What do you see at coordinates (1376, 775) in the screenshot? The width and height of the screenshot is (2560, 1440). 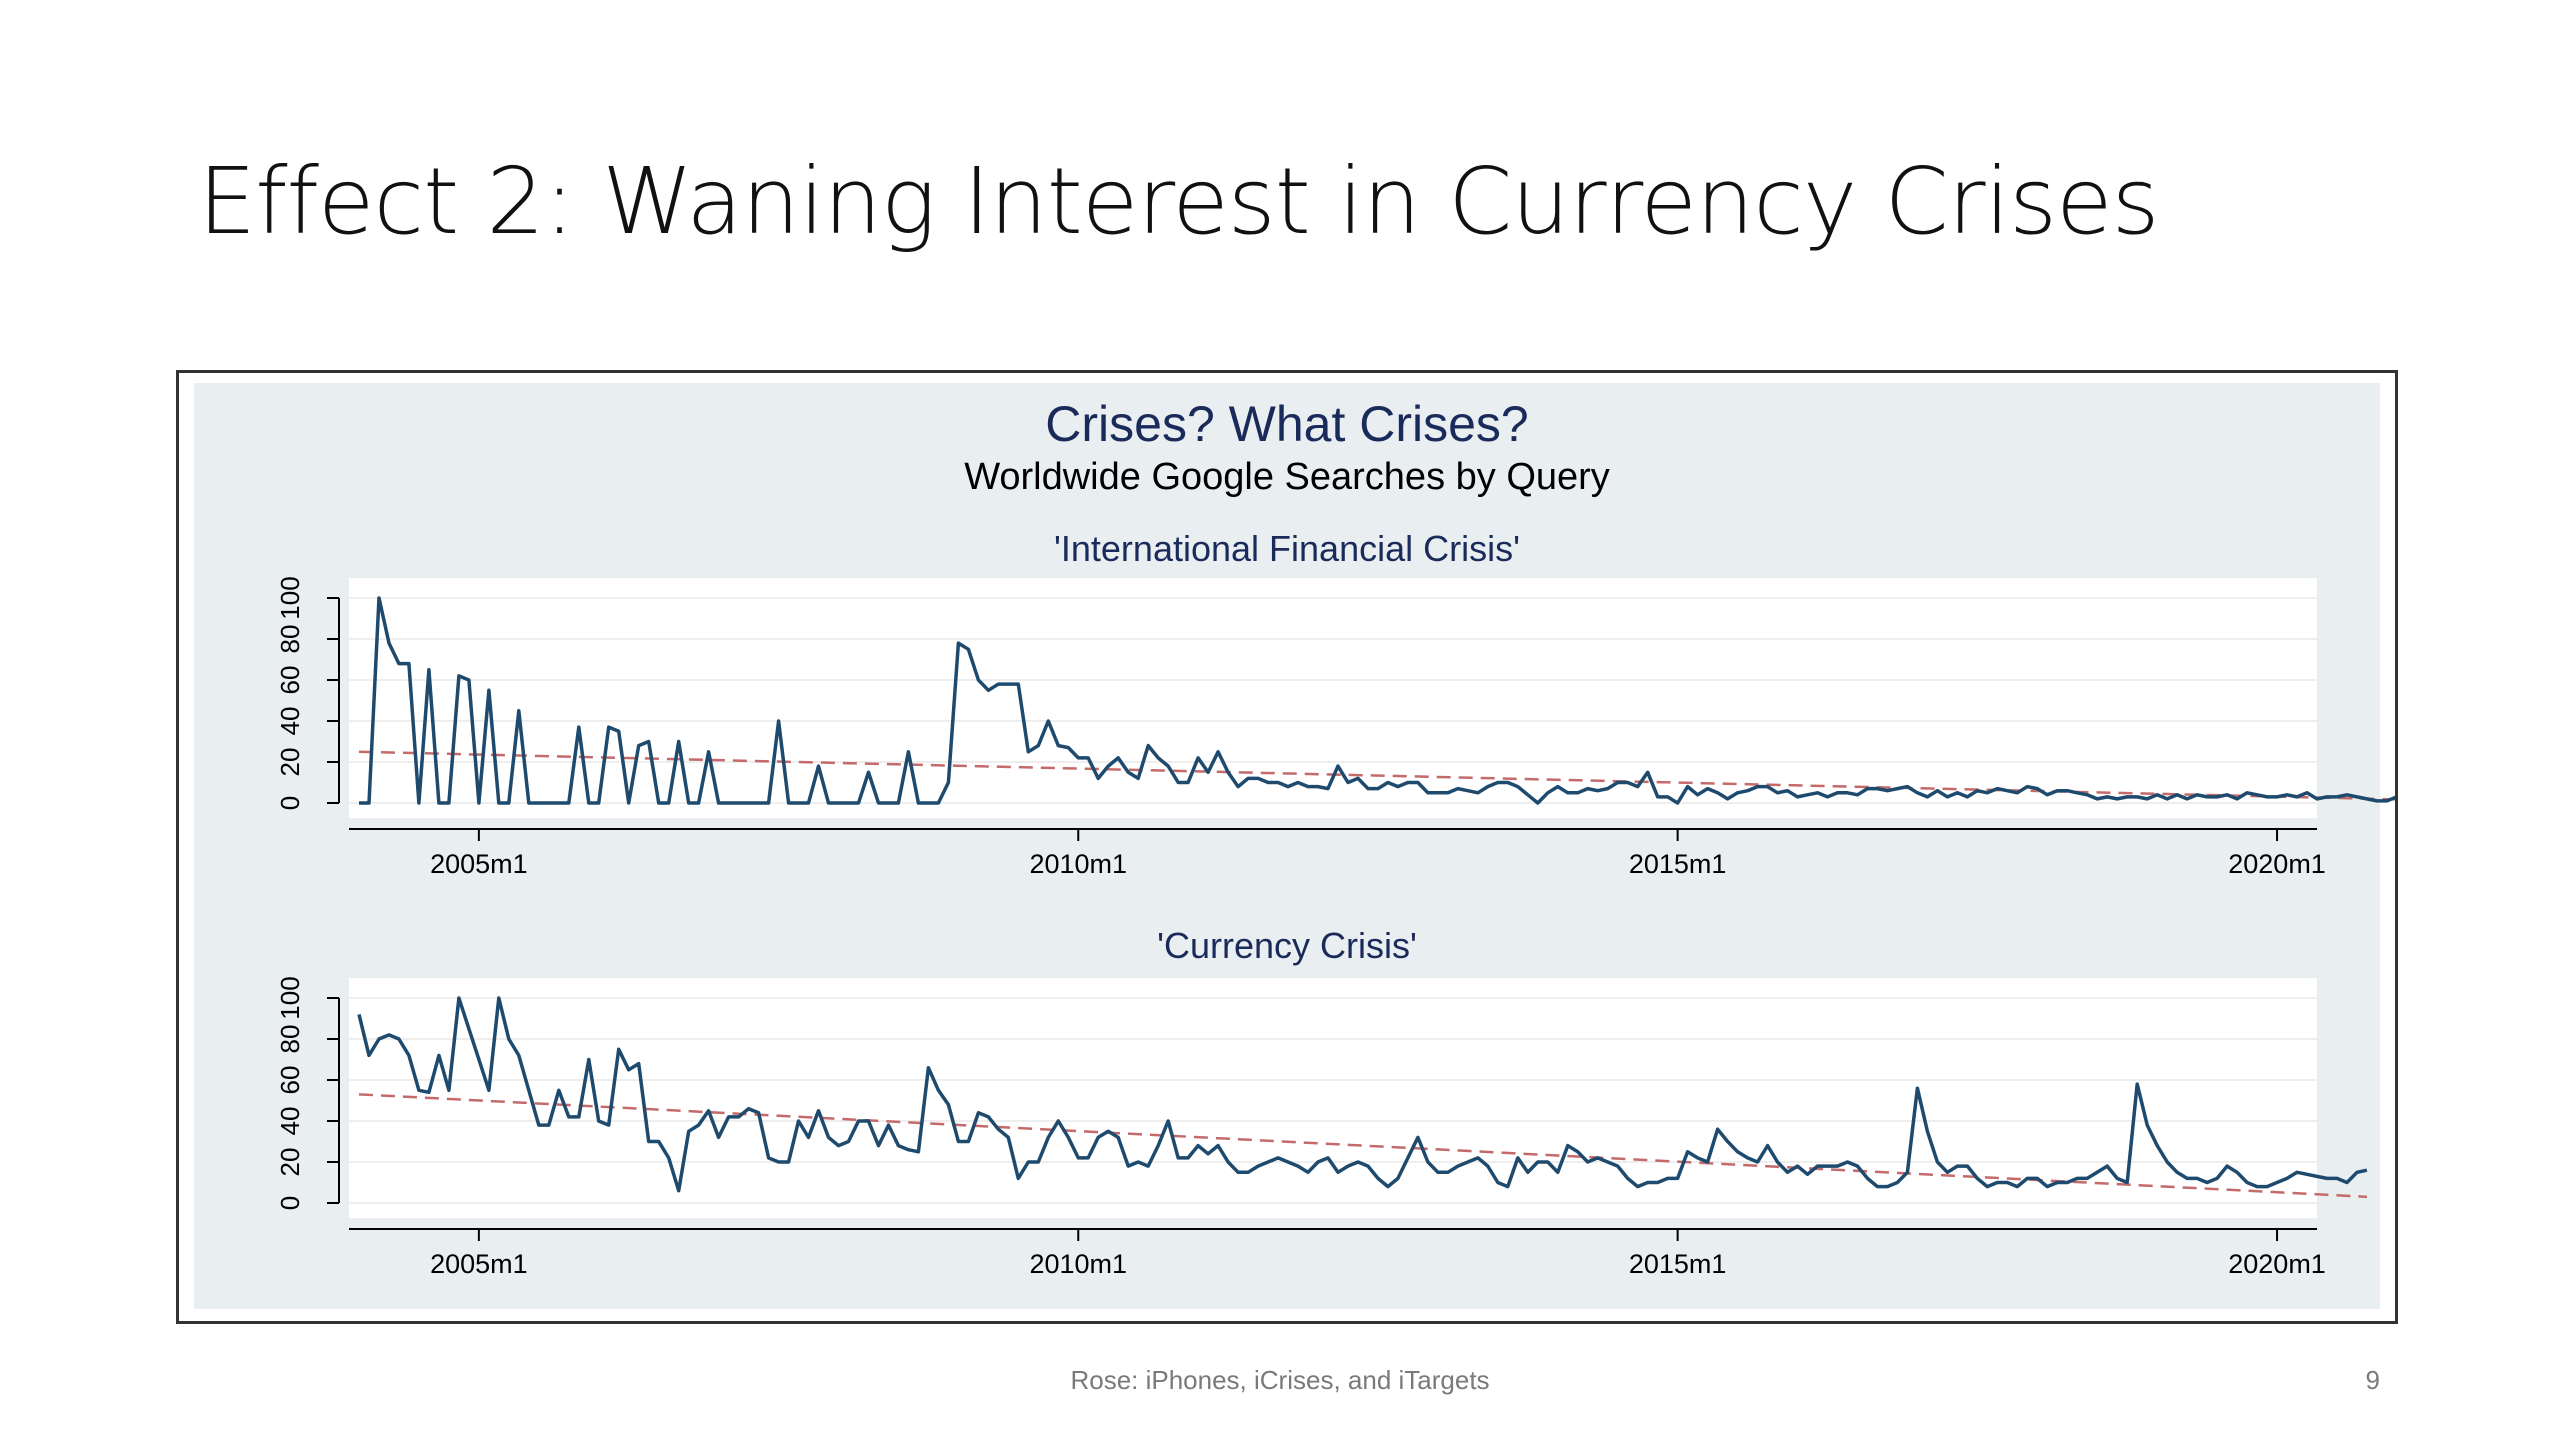 I see `trend-line` at bounding box center [1376, 775].